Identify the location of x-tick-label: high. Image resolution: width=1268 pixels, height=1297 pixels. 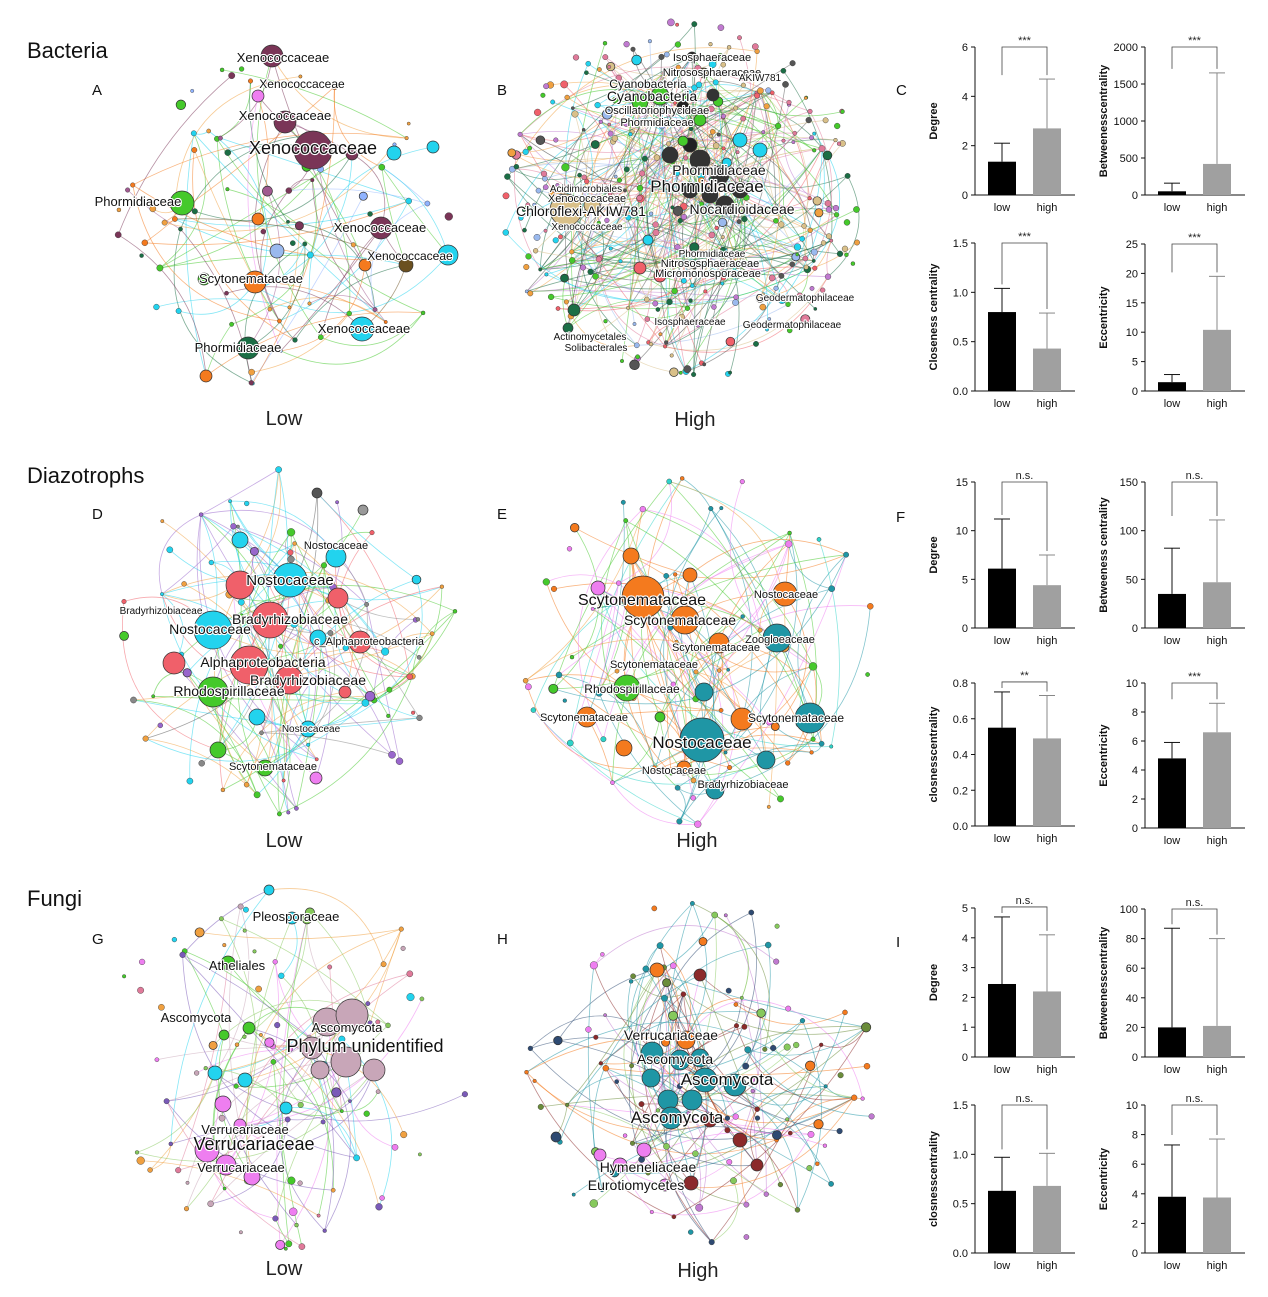
(1047, 208).